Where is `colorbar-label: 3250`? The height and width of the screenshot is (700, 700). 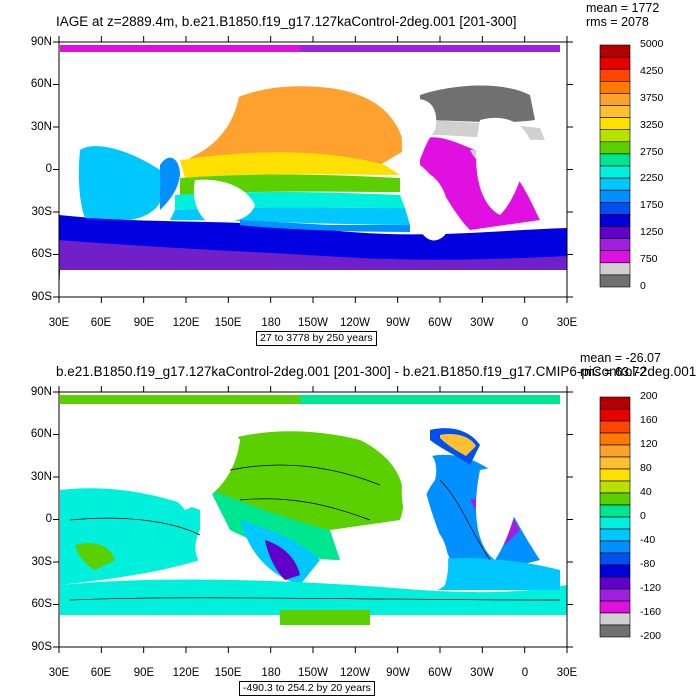
colorbar-label: 3250 is located at coordinates (652, 124).